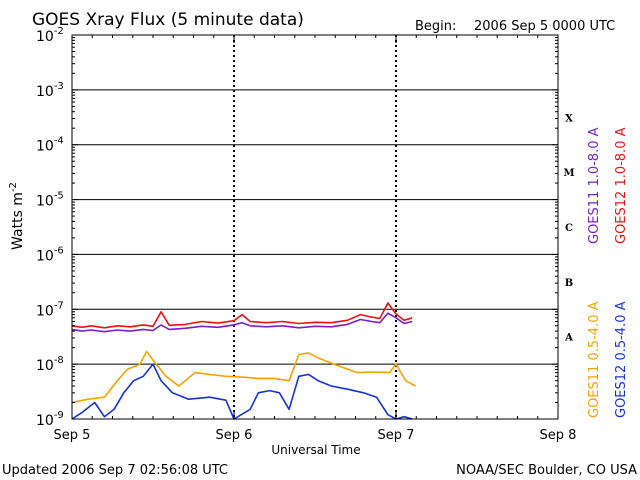  I want to click on x-tick-label: Sep 5, so click(72, 435).